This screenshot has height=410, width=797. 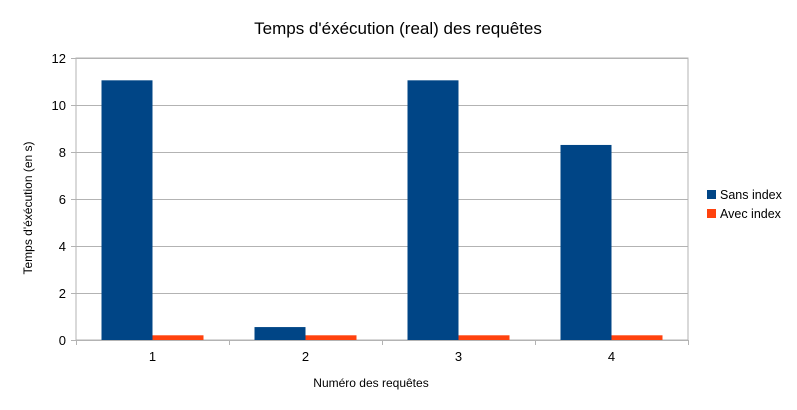 I want to click on legend-label: Sans index, so click(x=751, y=195).